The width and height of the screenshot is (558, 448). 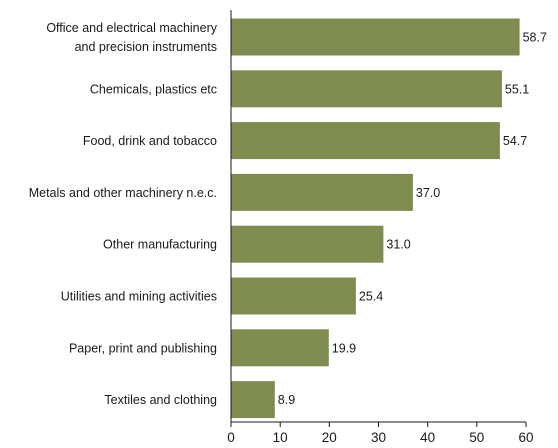 I want to click on category-label: Food, drink and tobacco, so click(x=150, y=141).